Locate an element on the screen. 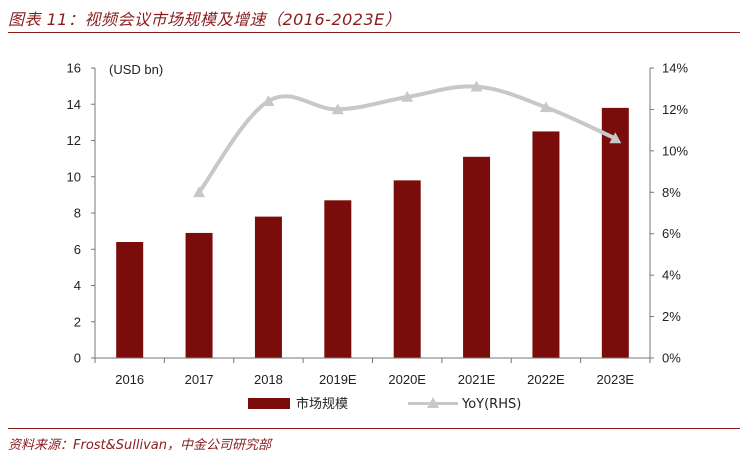 This screenshot has height=460, width=750. legend-swatch-marker is located at coordinates (433, 402).